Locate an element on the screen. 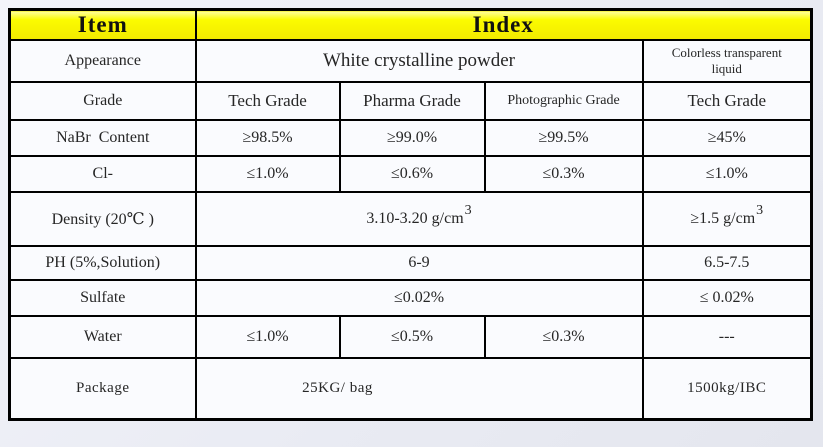  label-density: Density (20℃ ) is located at coordinates (102, 218).